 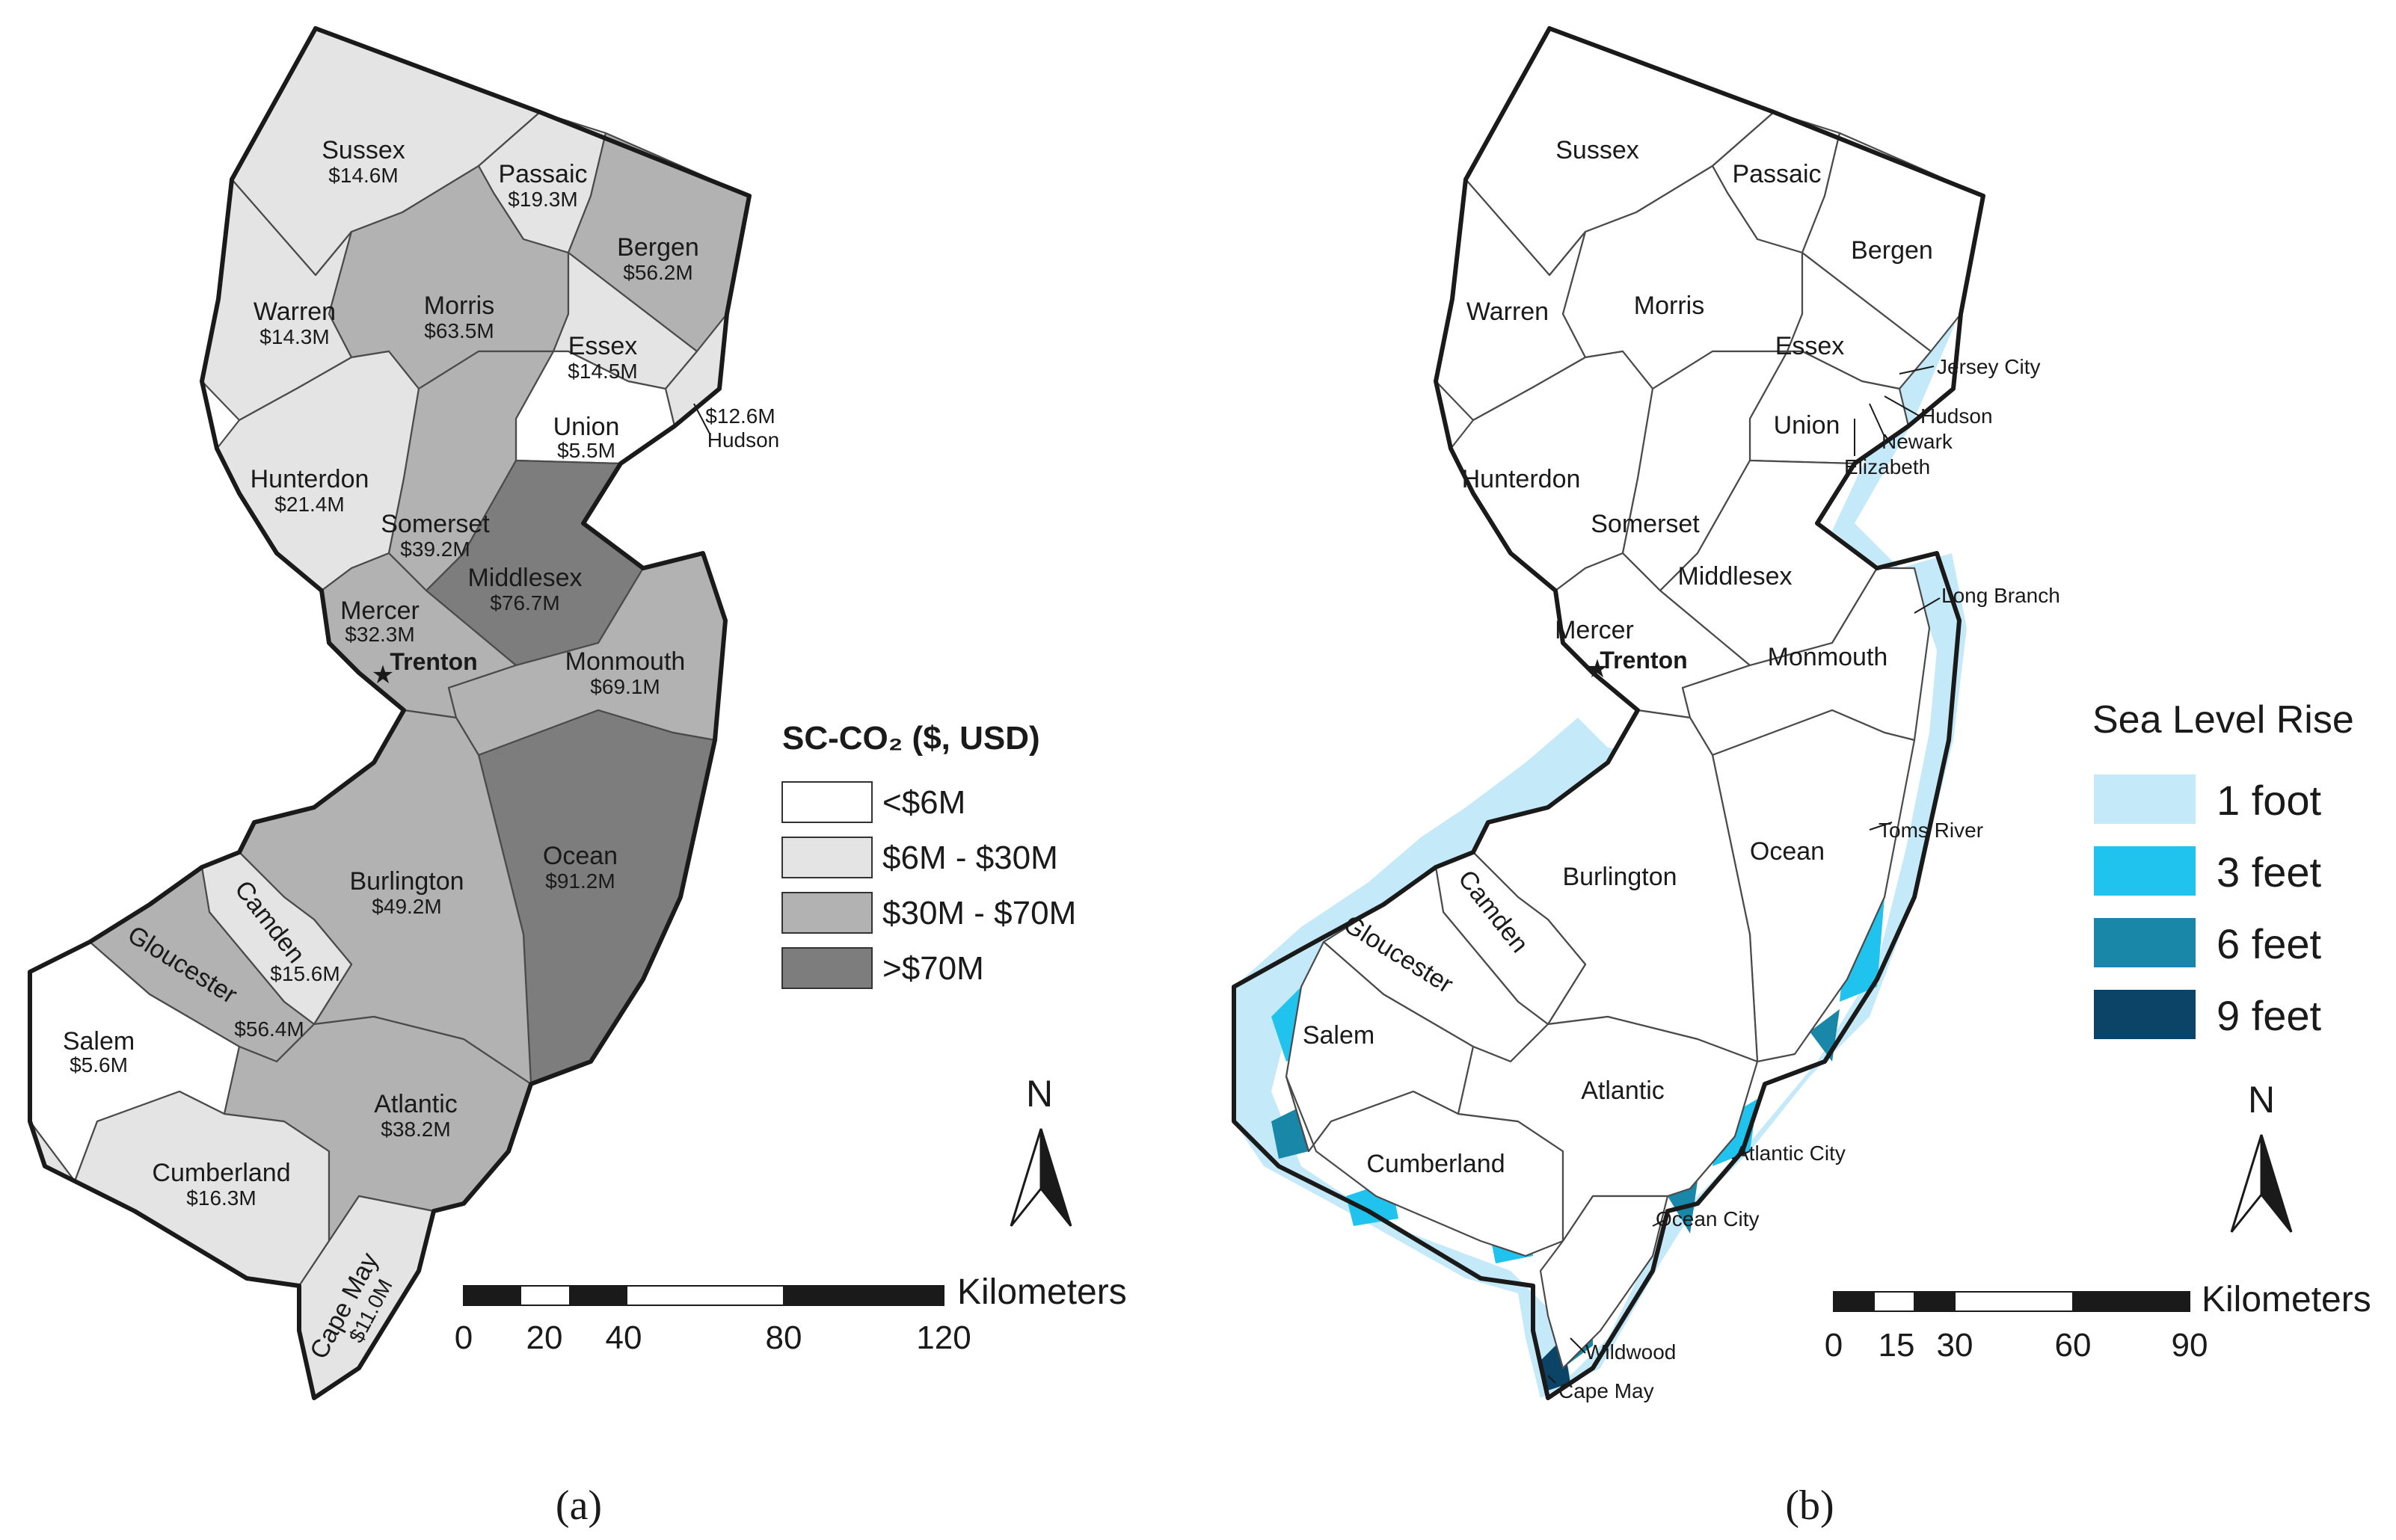 I want to click on label-b-hunterdon: Hunterdon, so click(x=1522, y=479).